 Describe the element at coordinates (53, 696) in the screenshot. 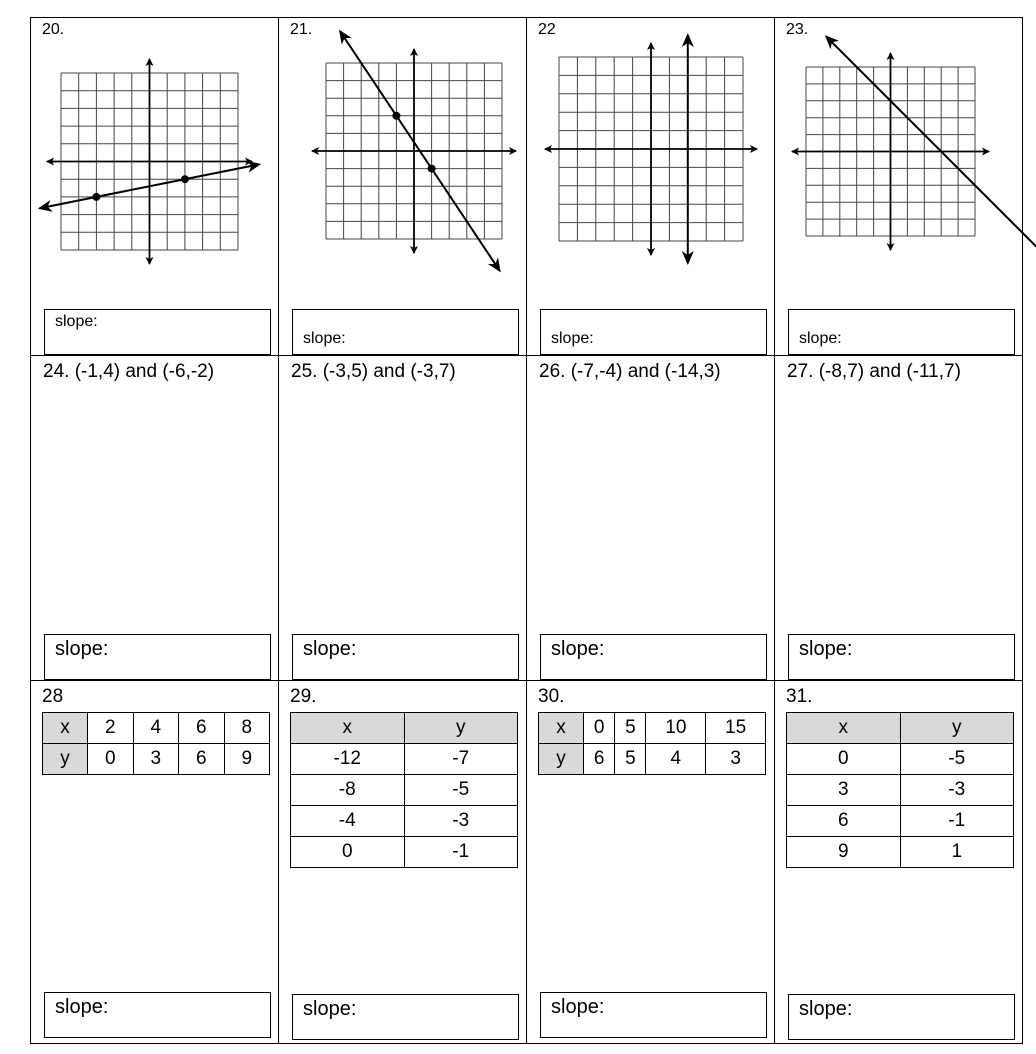

I see `problem-label: 28` at that location.